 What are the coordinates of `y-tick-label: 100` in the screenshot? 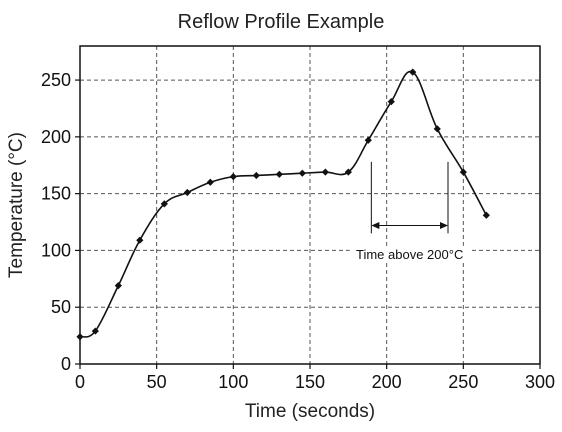 It's located at (56, 250).